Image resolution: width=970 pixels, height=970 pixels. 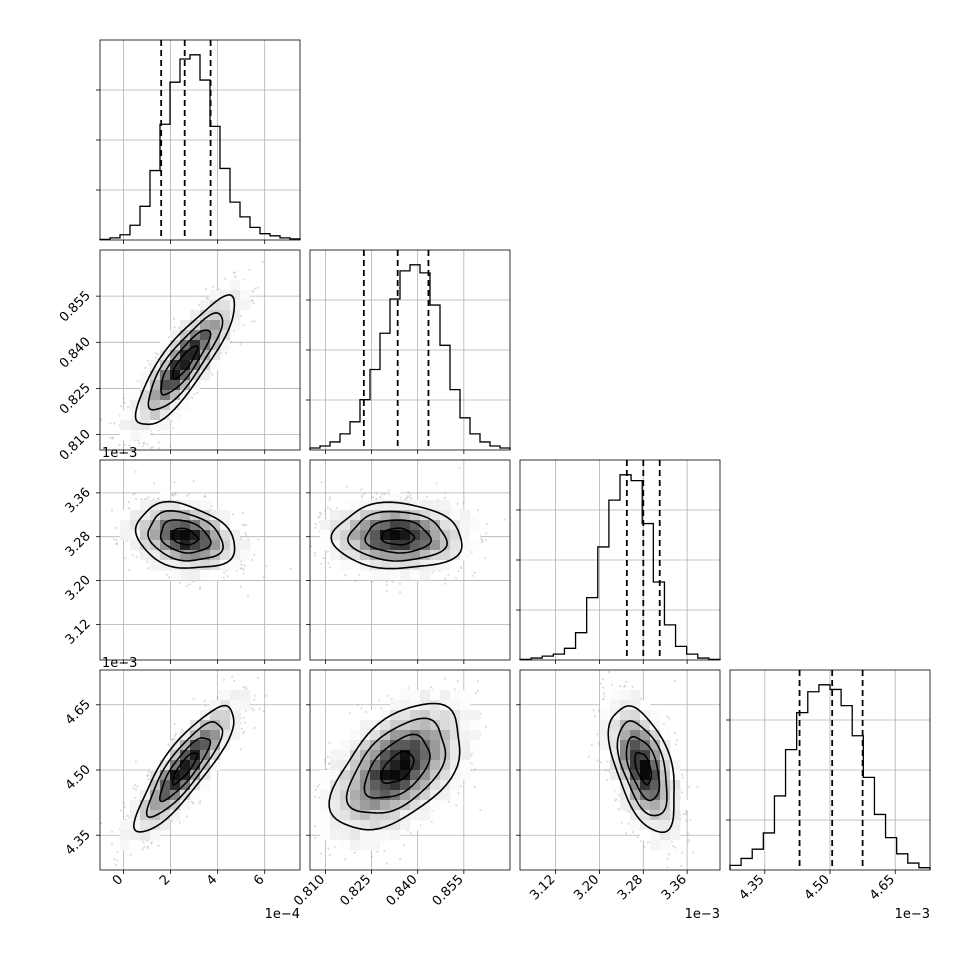 What do you see at coordinates (165, 880) in the screenshot?
I see `x-tick-label-0-1: 2` at bounding box center [165, 880].